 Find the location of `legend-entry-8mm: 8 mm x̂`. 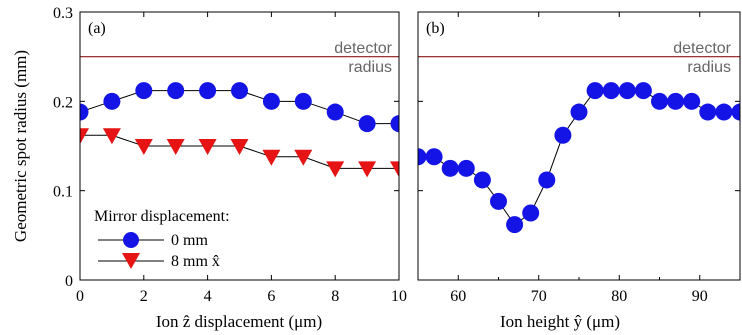

legend-entry-8mm: 8 mm x̂ is located at coordinates (195, 261).